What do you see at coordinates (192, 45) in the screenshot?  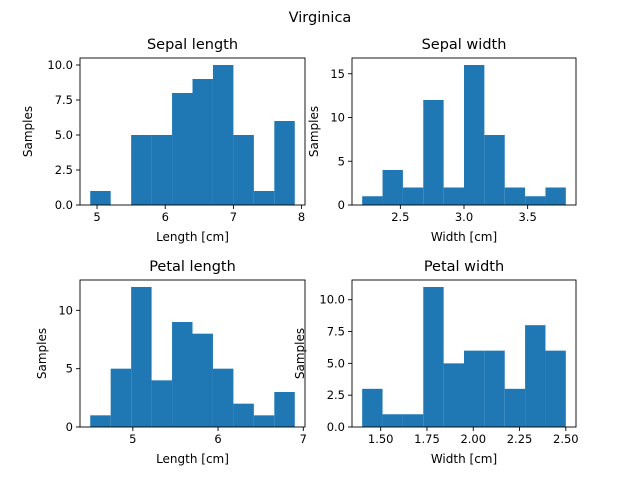 I see `subplot-title: Sepal length` at bounding box center [192, 45].